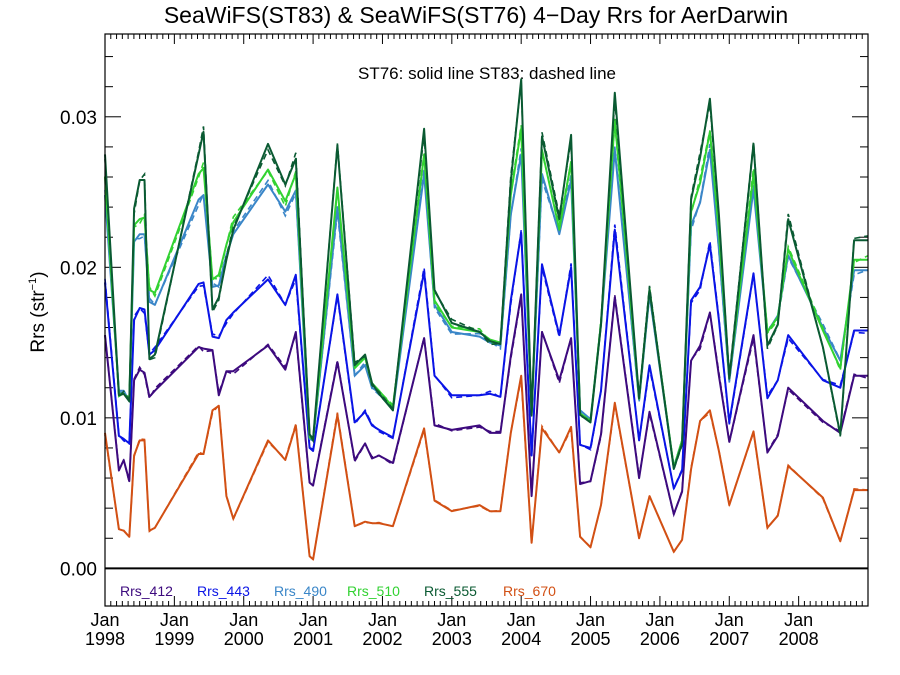 Image resolution: width=900 pixels, height=675 pixels. I want to click on legend-entry: Rrs_670, so click(529, 591).